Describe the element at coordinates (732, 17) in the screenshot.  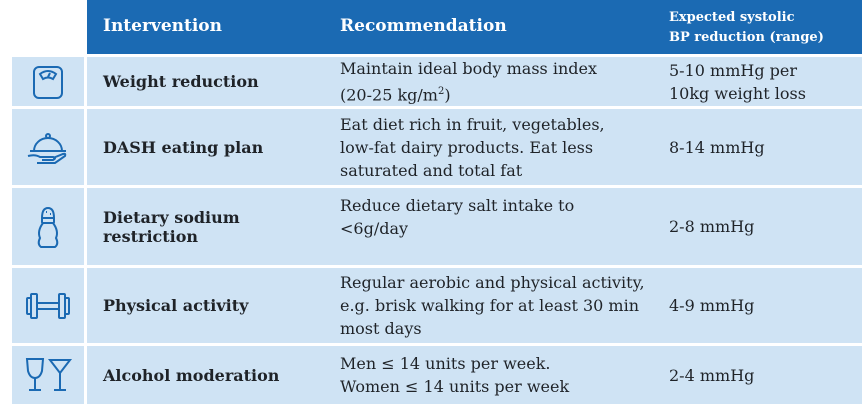
I see `header-reduction-line1: Expected systolic` at that location.